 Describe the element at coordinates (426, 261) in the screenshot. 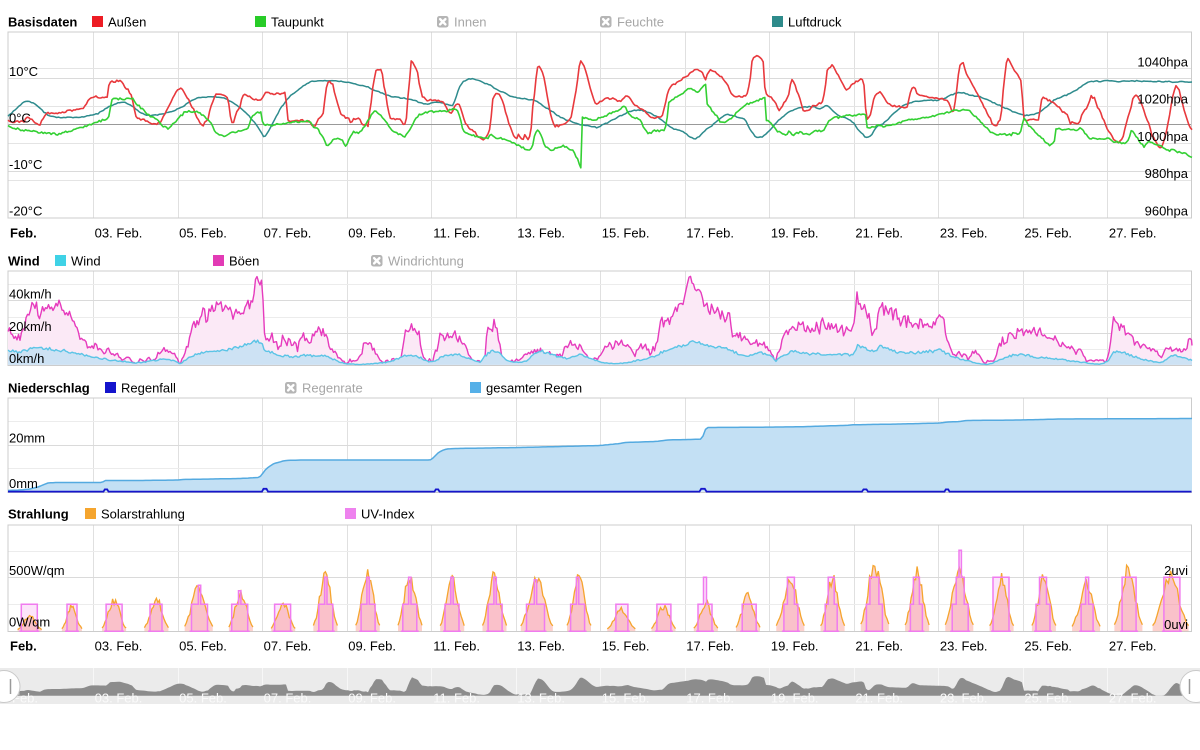

I see `svg-text: Windrichtung` at that location.